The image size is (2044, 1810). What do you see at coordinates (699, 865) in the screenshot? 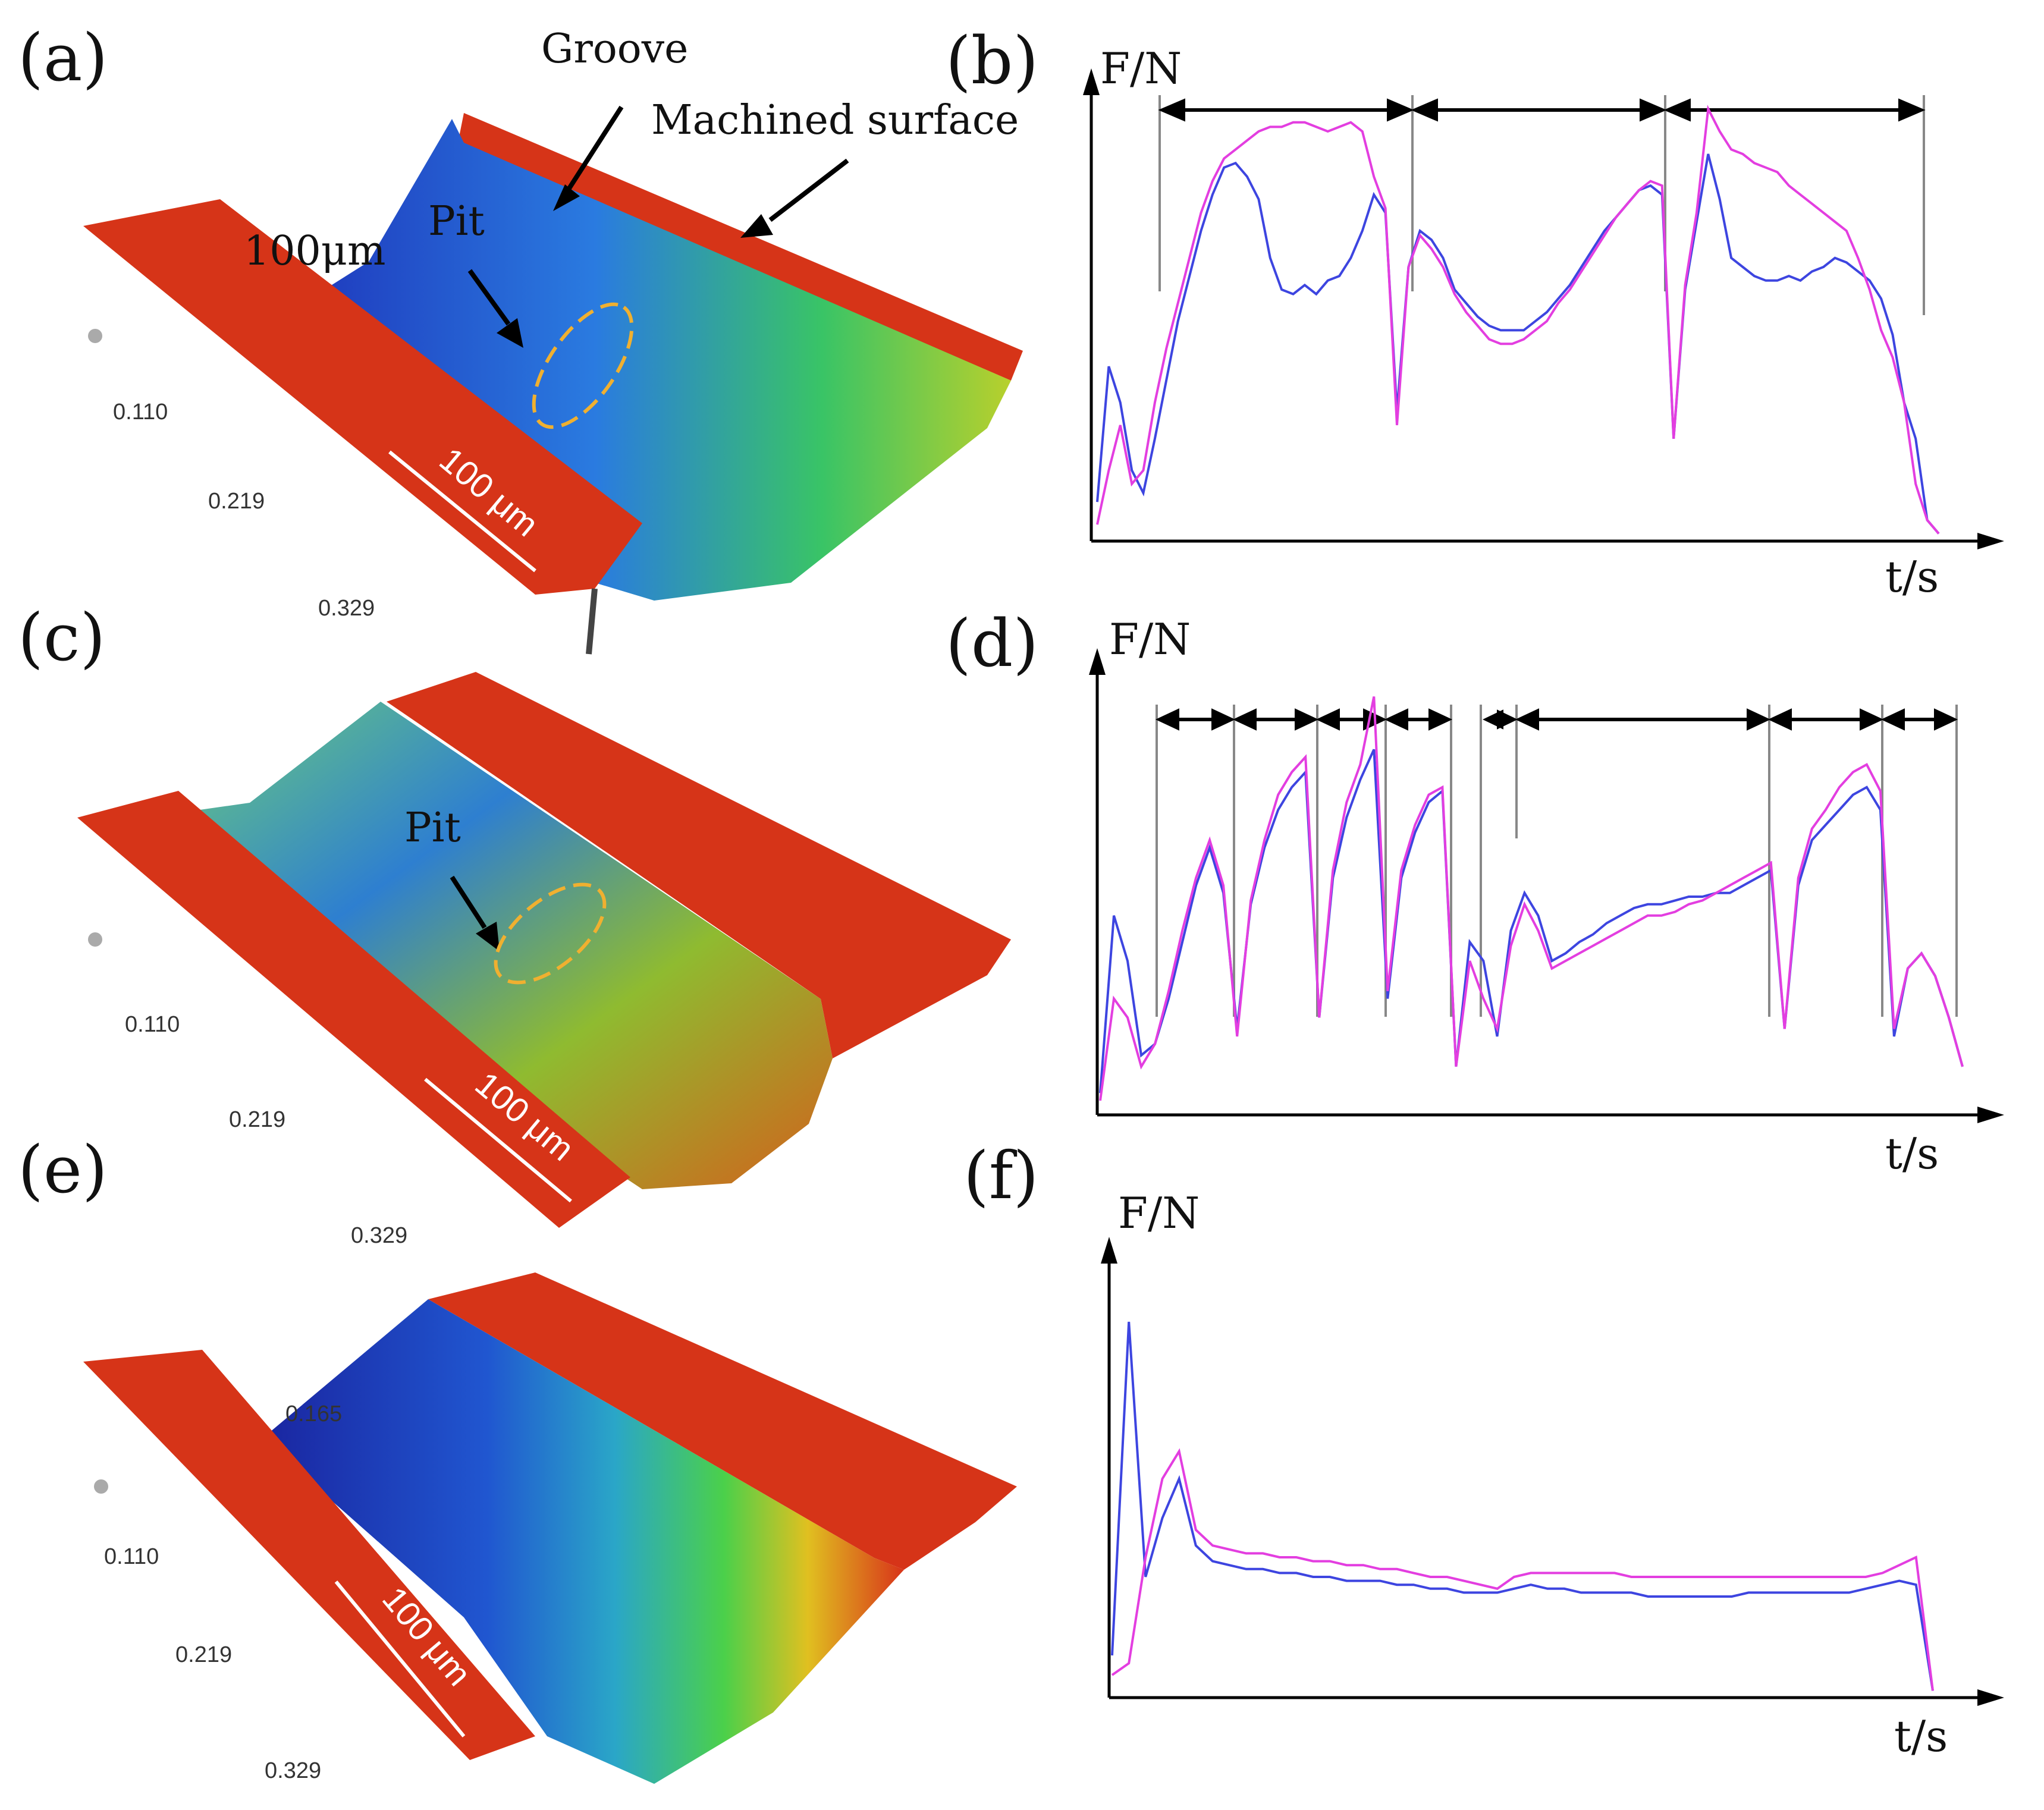
I see `panel-c-far-surface` at bounding box center [699, 865].